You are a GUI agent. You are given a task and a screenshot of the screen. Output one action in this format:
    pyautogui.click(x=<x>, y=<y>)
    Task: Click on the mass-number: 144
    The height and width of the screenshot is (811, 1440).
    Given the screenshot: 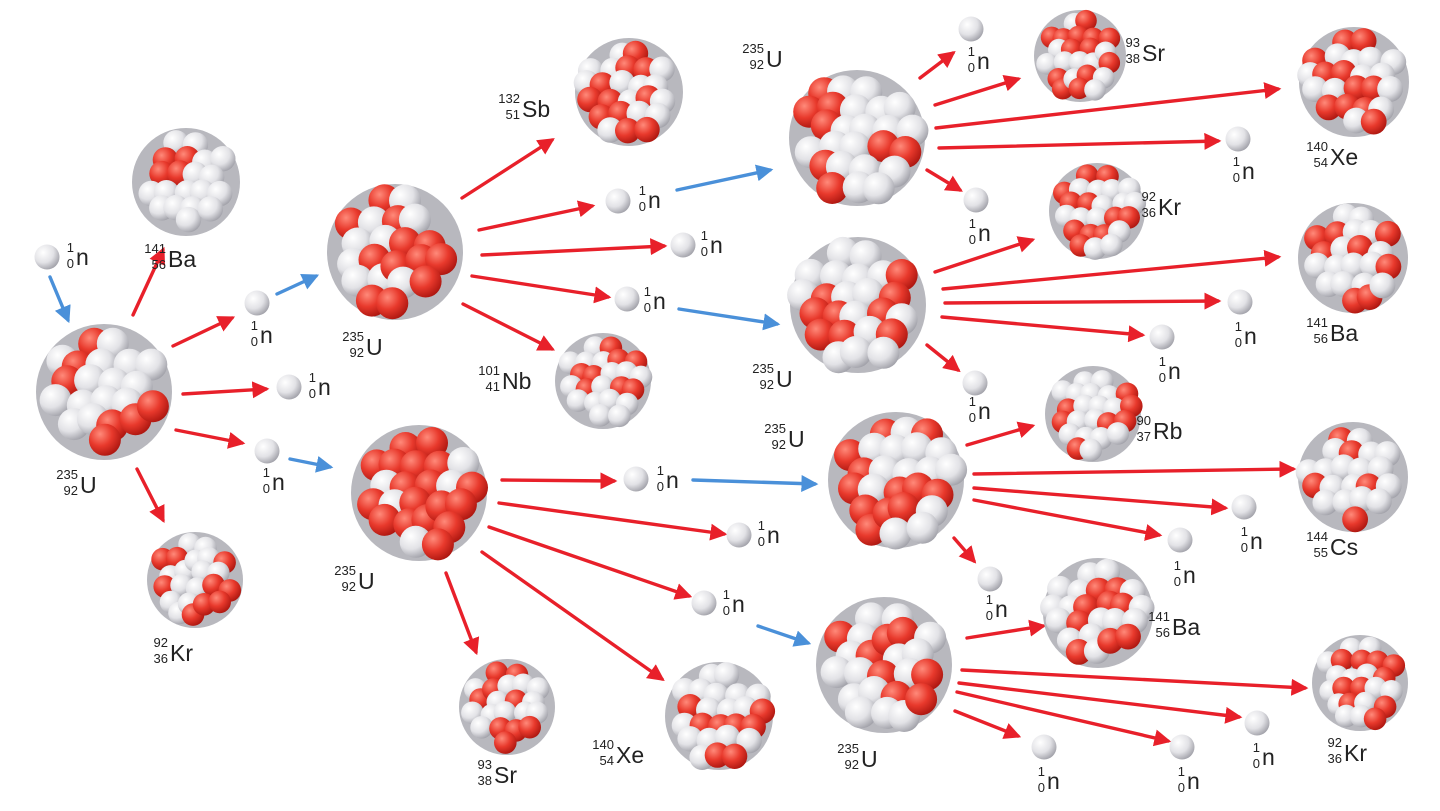 What is the action you would take?
    pyautogui.click(x=1317, y=536)
    